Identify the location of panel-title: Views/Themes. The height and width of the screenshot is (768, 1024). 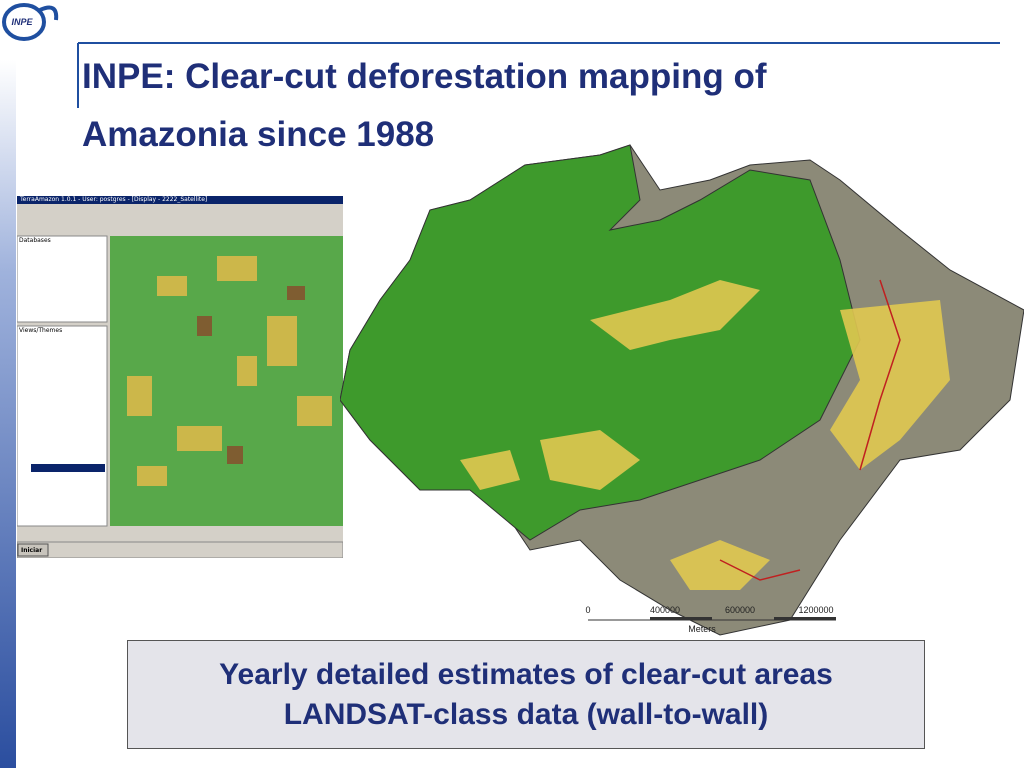
(40, 330).